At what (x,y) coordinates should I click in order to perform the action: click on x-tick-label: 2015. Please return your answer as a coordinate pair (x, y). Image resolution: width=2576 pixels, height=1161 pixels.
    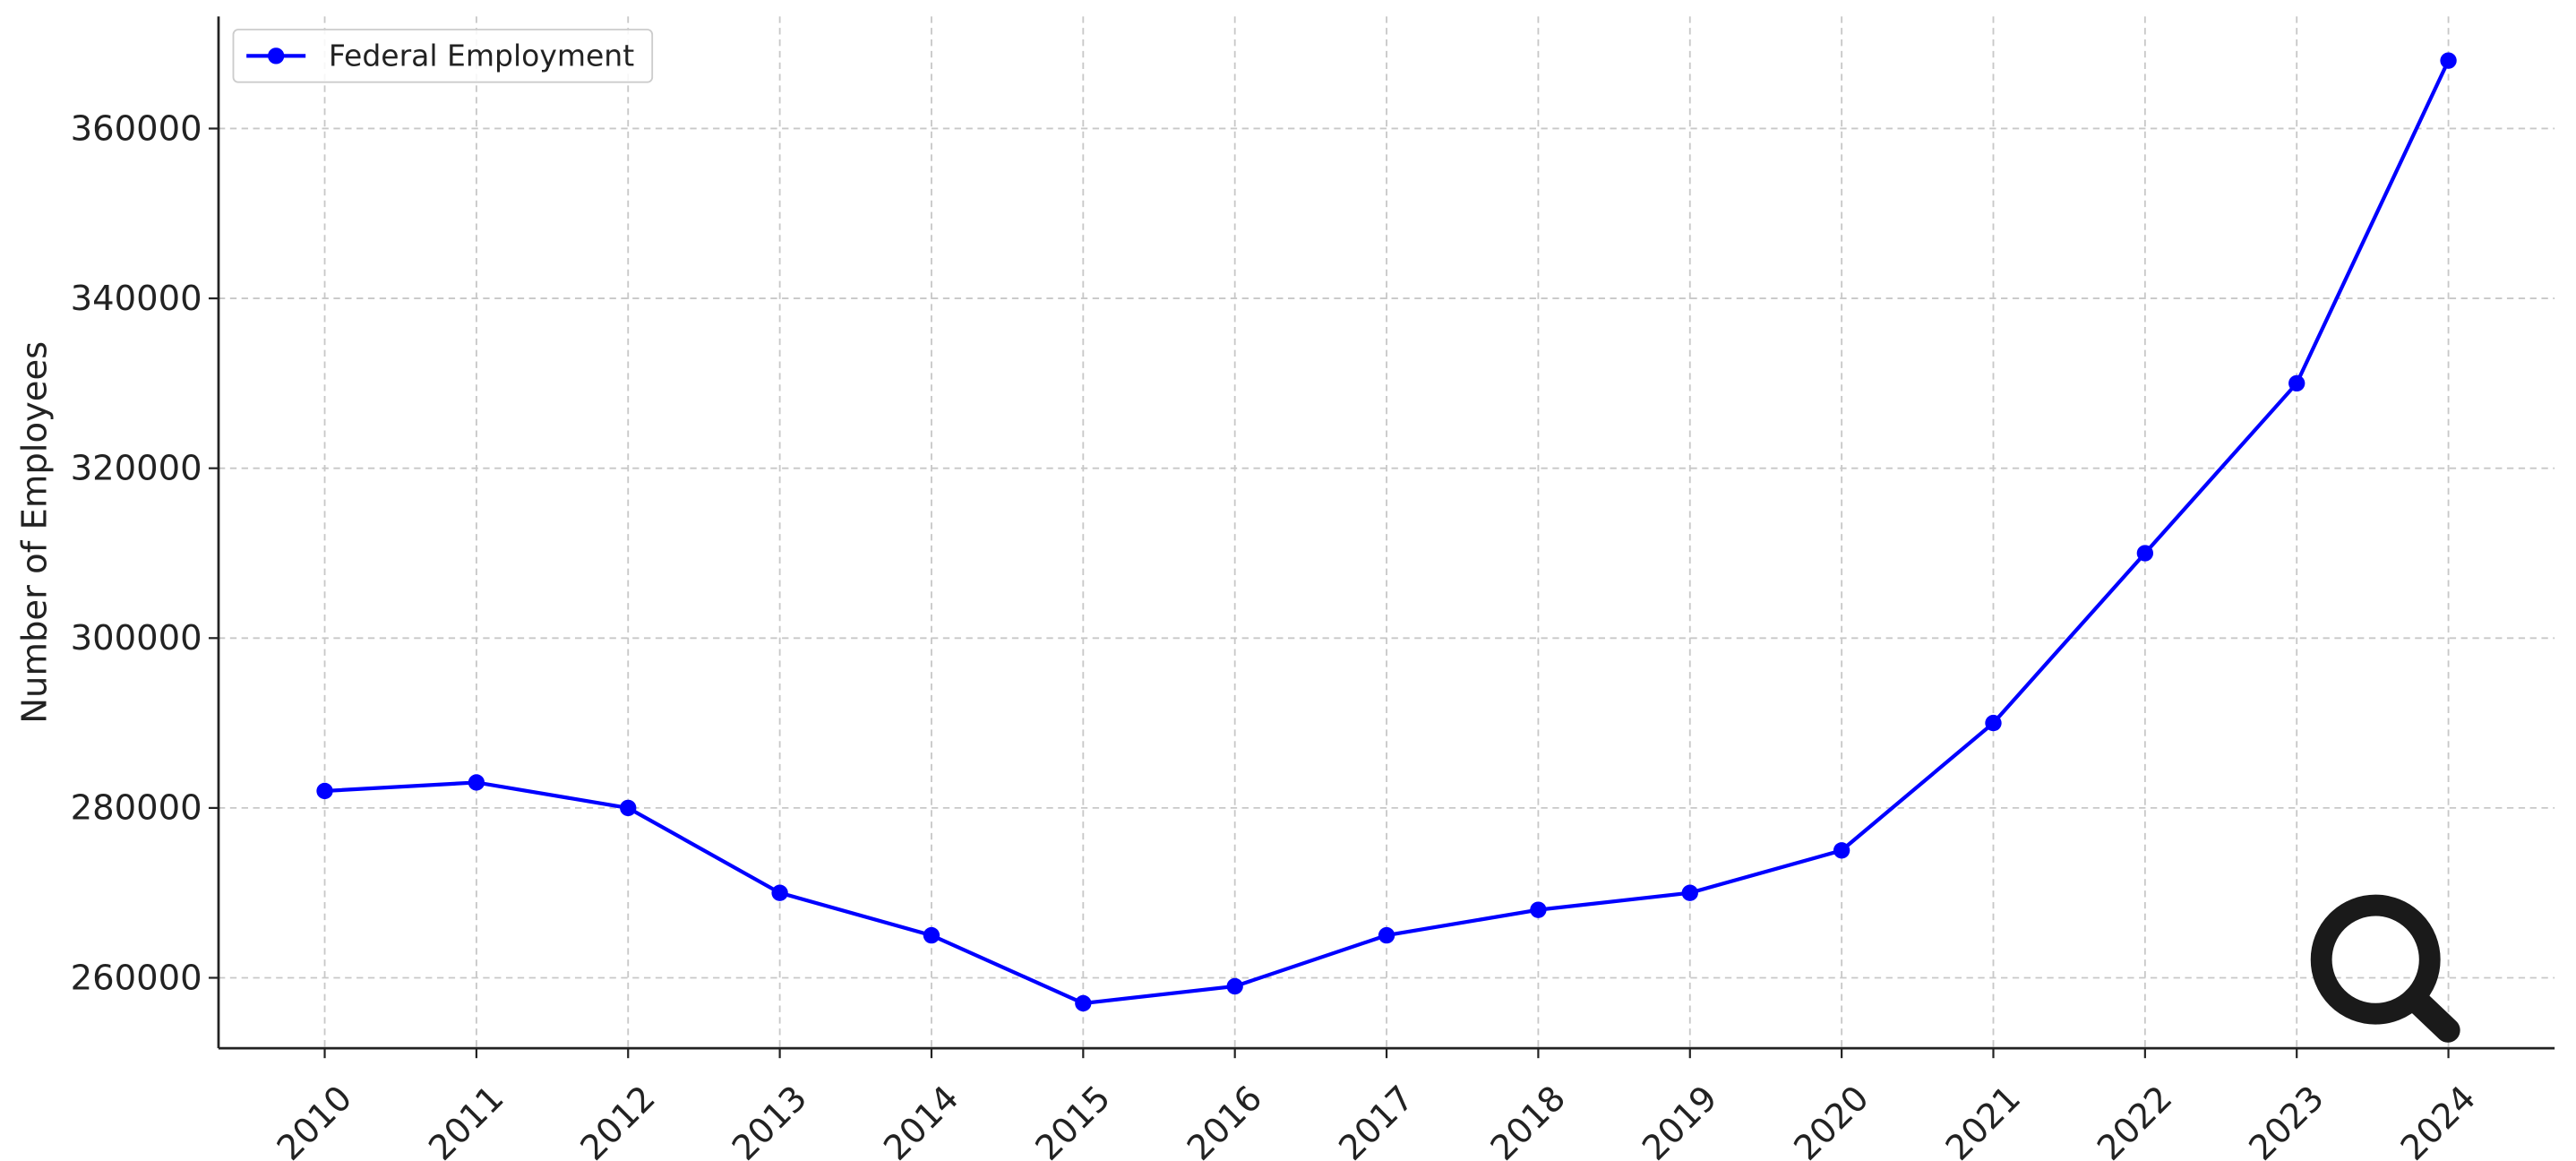
    Looking at the image, I should click on (1073, 1119).